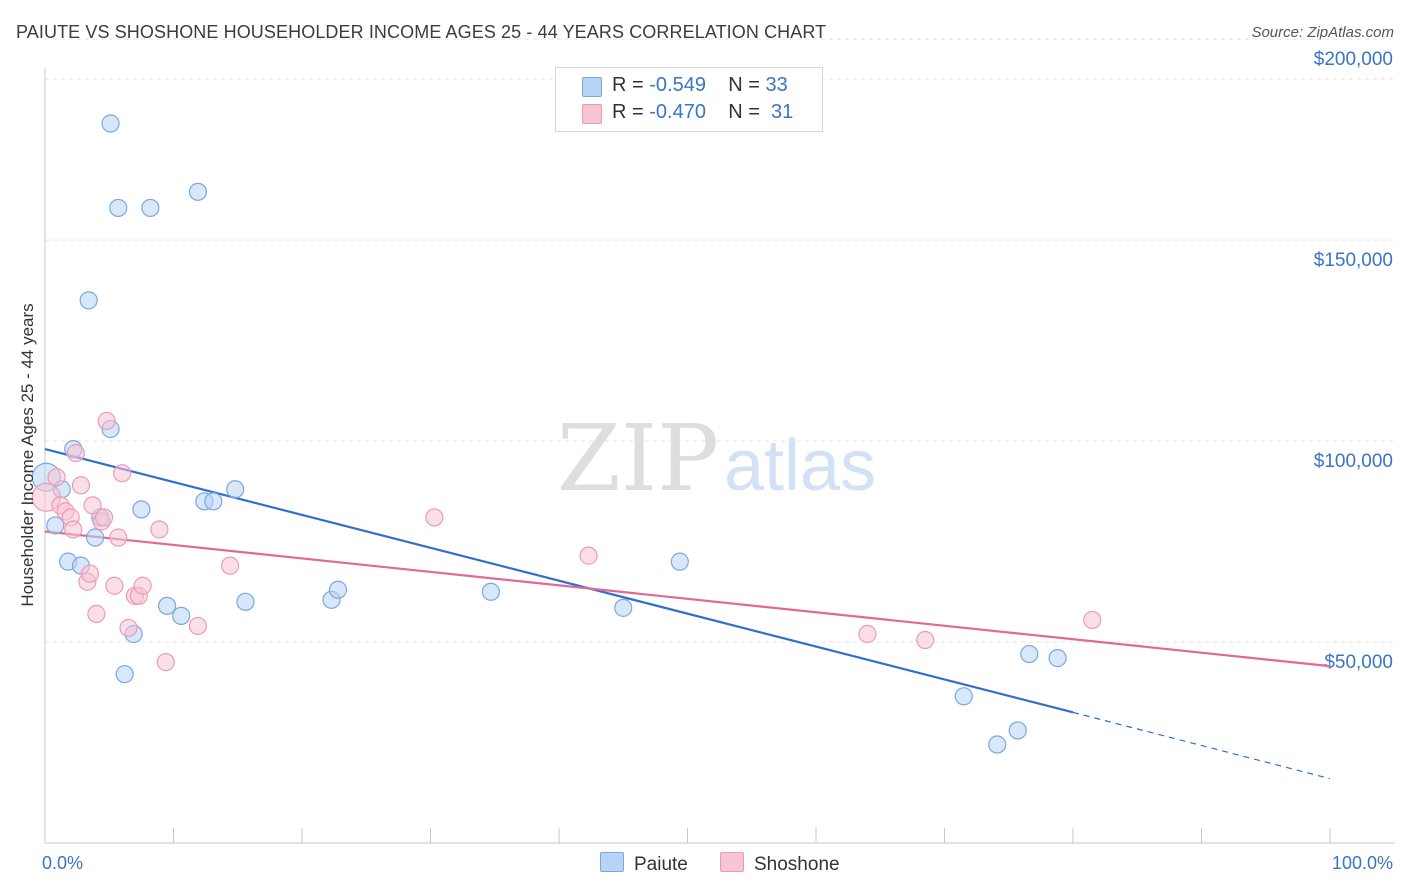  I want to click on y-tick-label: $200,000, so click(1353, 59).